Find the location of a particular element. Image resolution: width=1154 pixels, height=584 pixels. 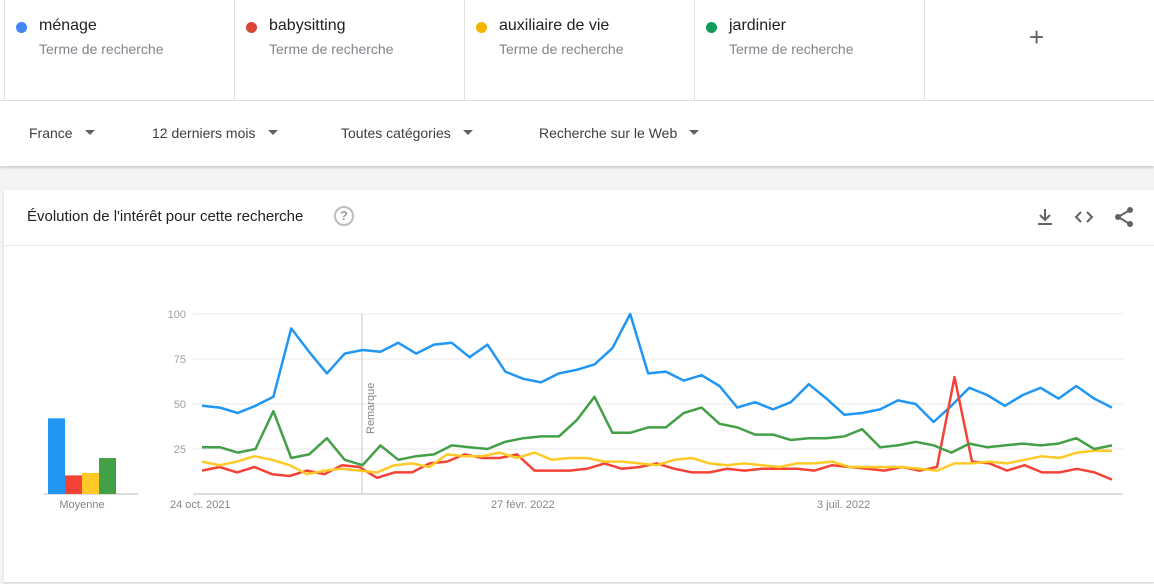

search-term-2: babysitting Terme de recherche is located at coordinates (349, 50).